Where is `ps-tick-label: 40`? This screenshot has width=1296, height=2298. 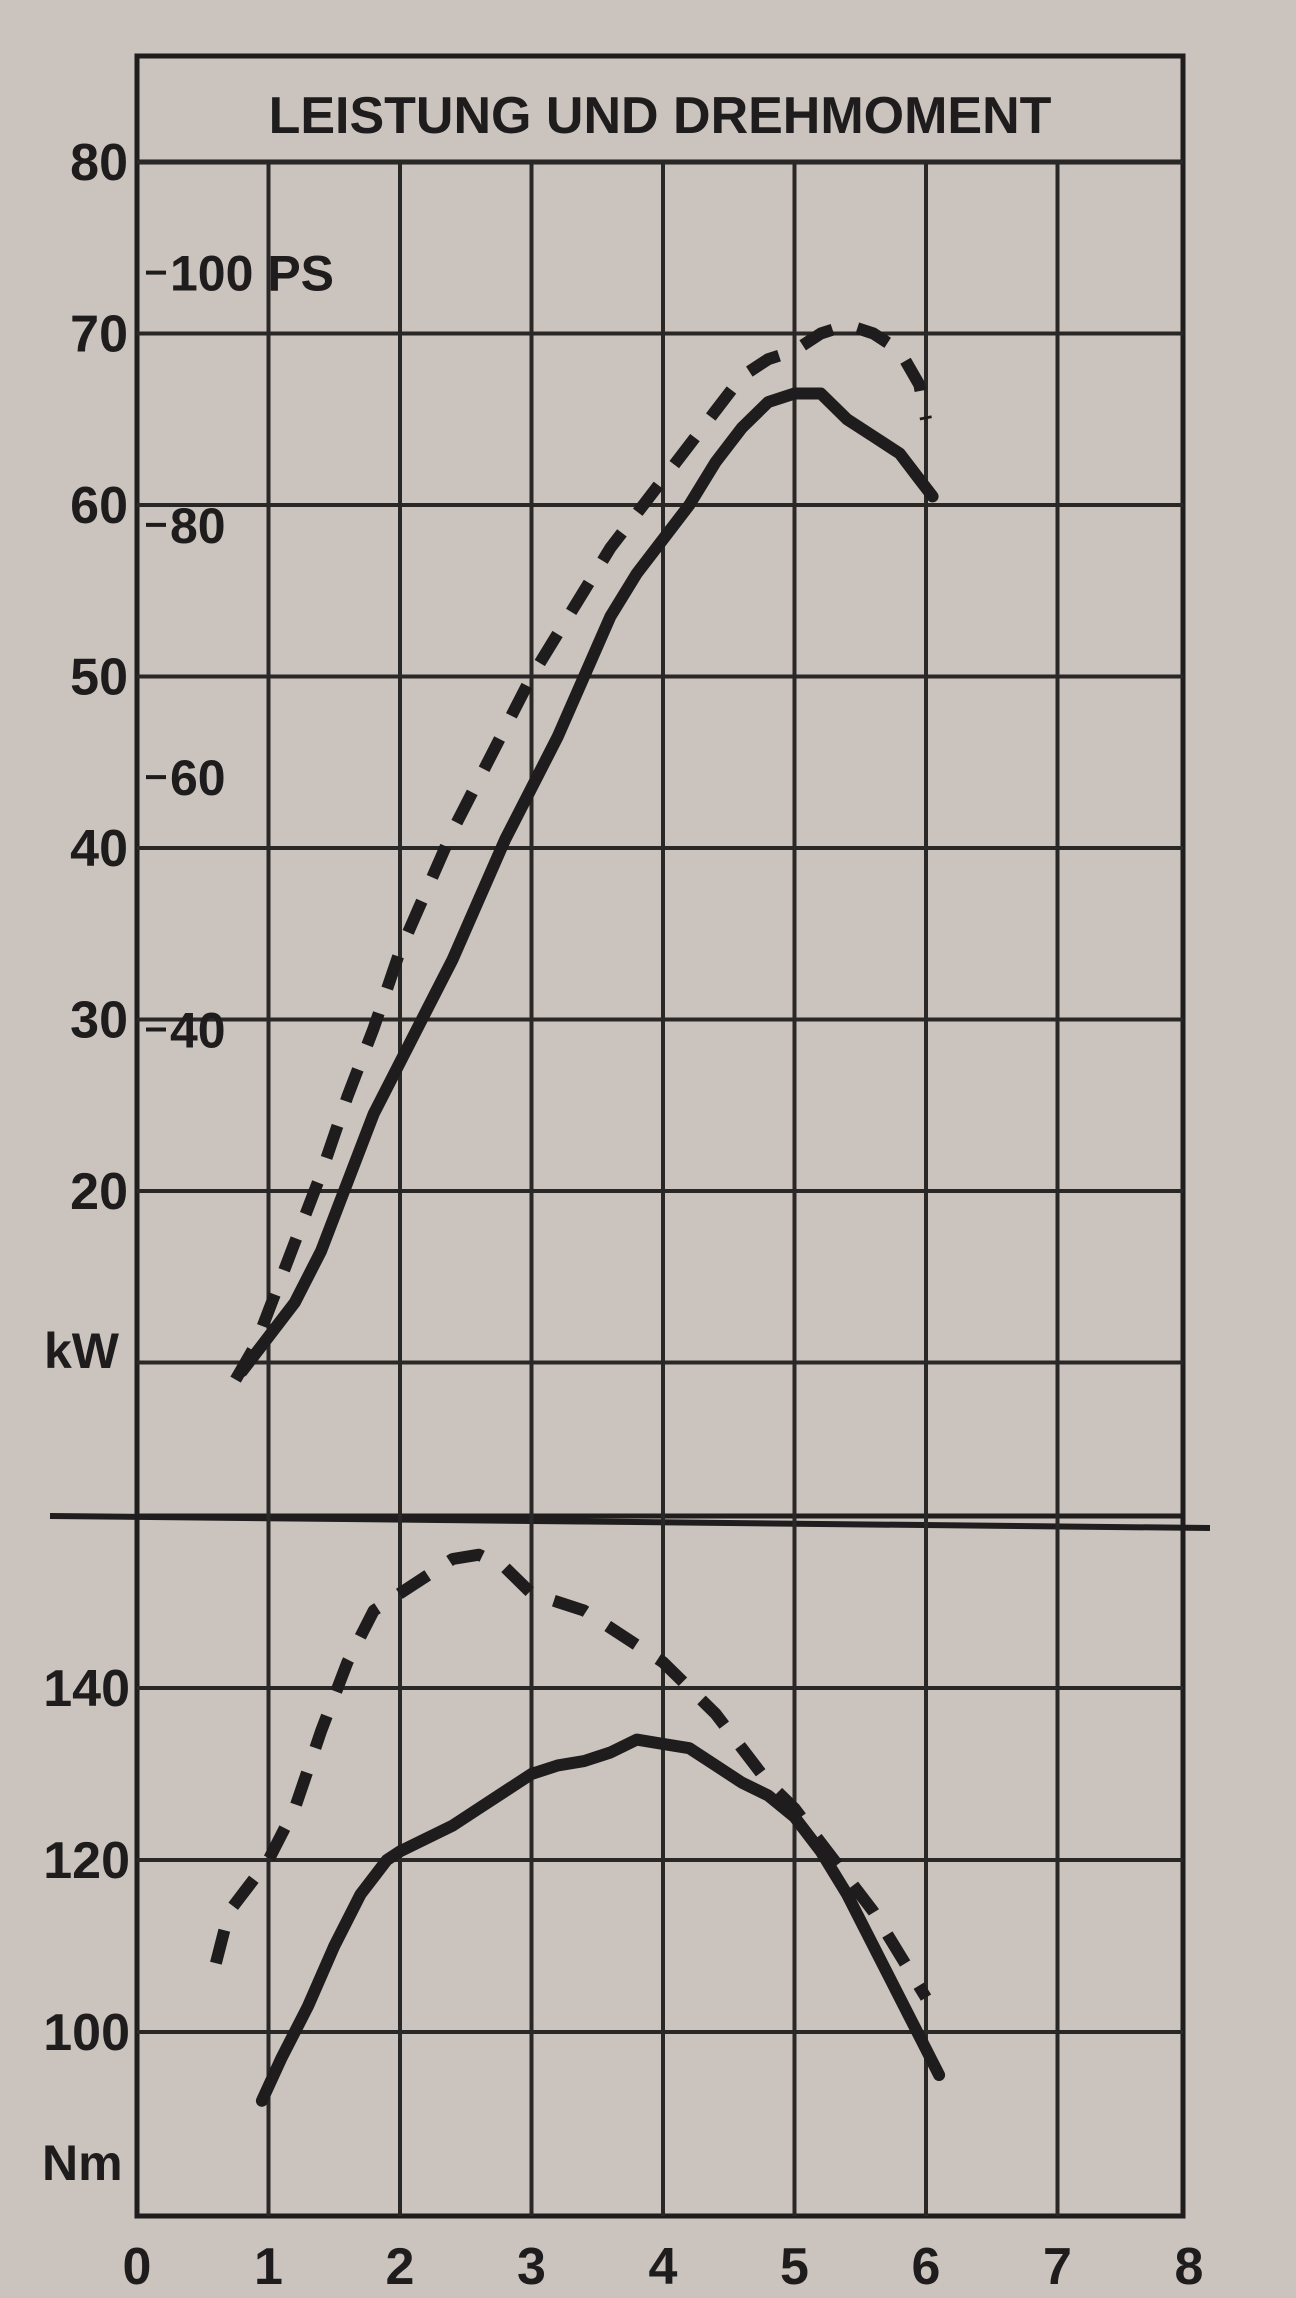
ps-tick-label: 40 is located at coordinates (198, 1030).